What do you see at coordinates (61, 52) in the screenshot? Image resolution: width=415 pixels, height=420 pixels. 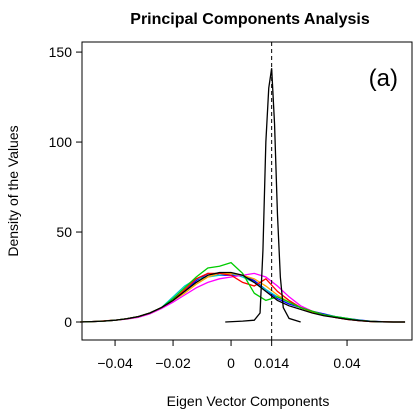 I see `y-tick-label: 150` at bounding box center [61, 52].